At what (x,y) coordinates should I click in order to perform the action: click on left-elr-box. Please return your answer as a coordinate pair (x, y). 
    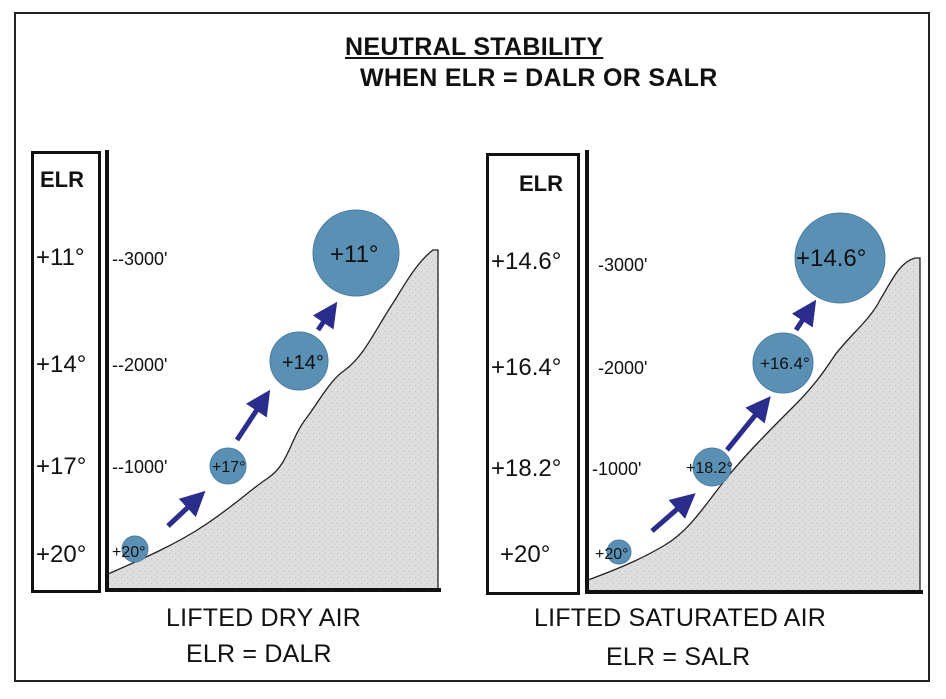
    Looking at the image, I should click on (66, 372).